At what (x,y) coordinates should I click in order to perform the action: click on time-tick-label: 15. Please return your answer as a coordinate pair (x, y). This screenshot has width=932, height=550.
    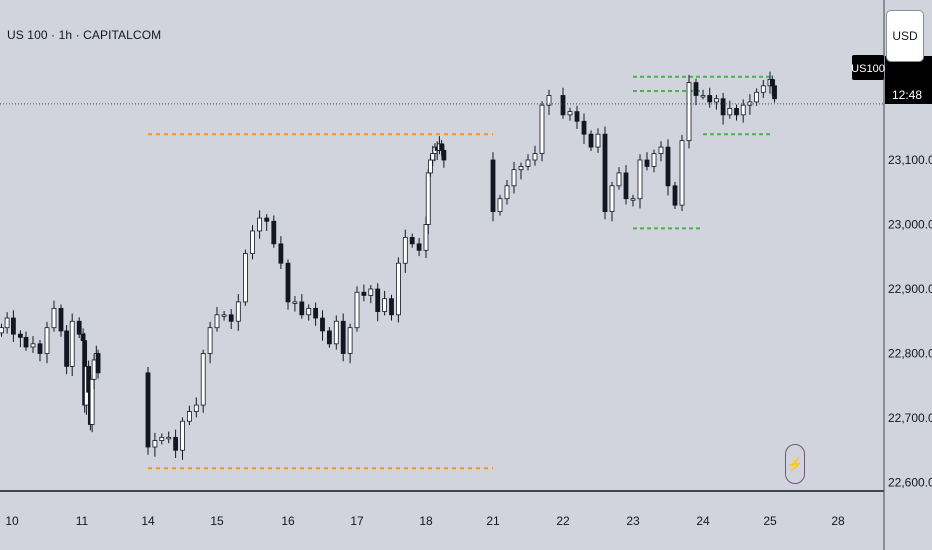
    Looking at the image, I should click on (217, 521).